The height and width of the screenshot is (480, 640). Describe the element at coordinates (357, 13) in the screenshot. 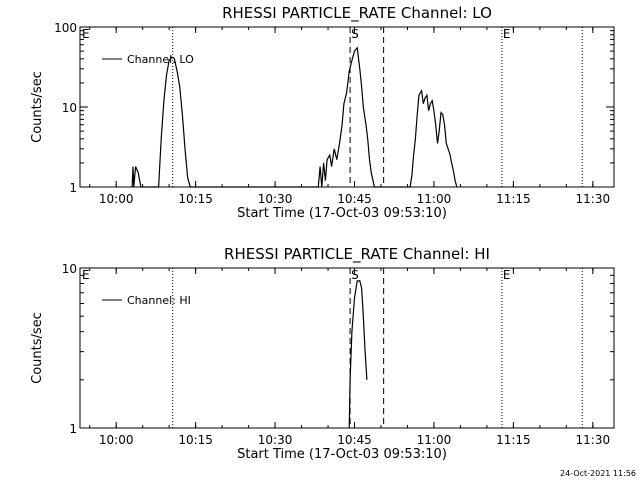

I see `chart-title: RHESSI PARTICLE_RATE Channel: LO` at that location.